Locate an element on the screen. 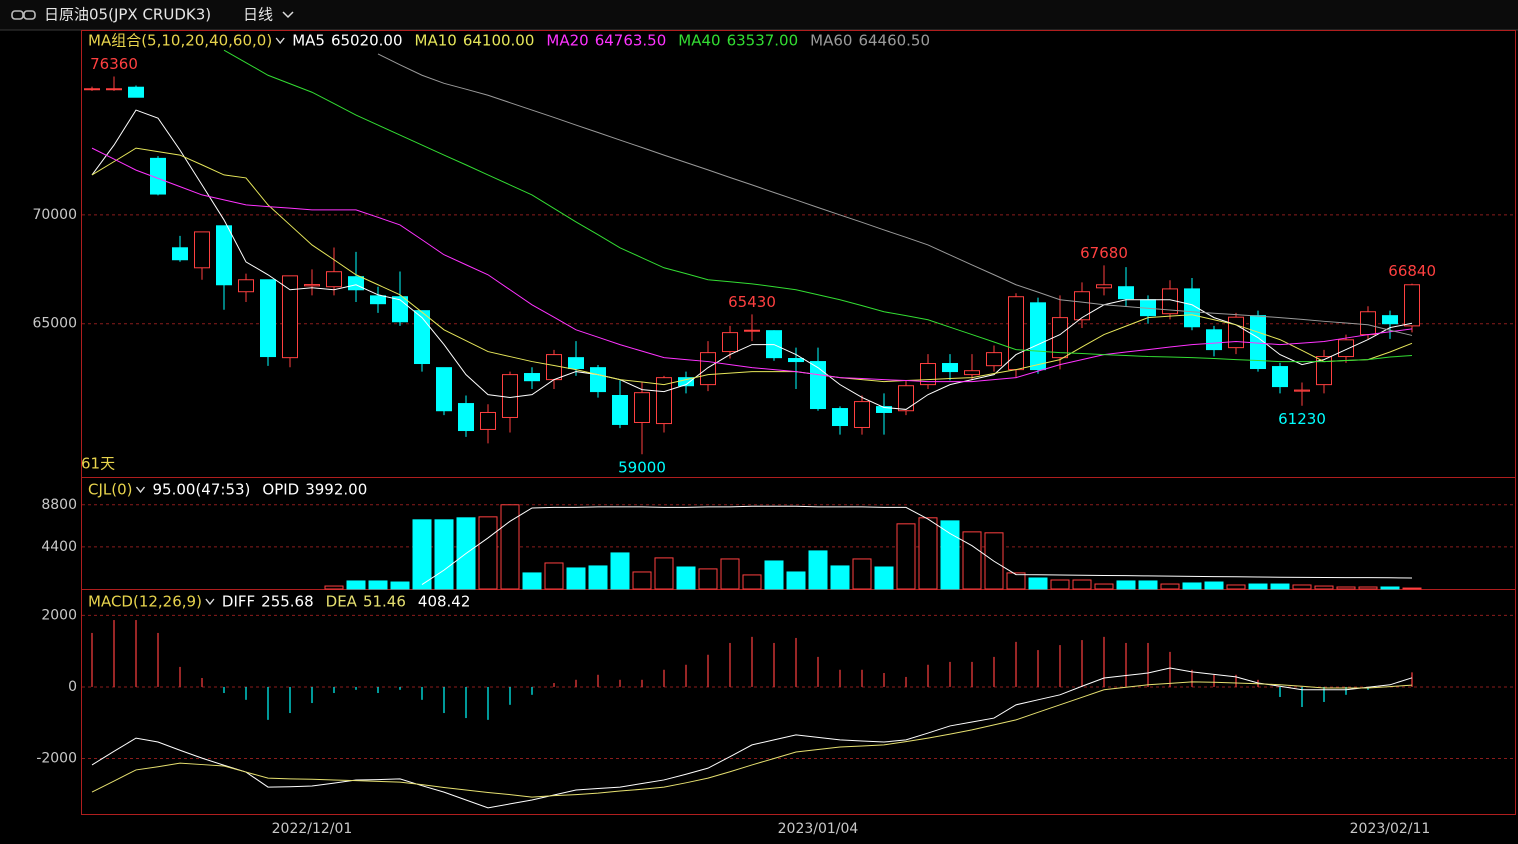 Image resolution: width=1518 pixels, height=844 pixels. extreme-label: 66840 is located at coordinates (1412, 271).